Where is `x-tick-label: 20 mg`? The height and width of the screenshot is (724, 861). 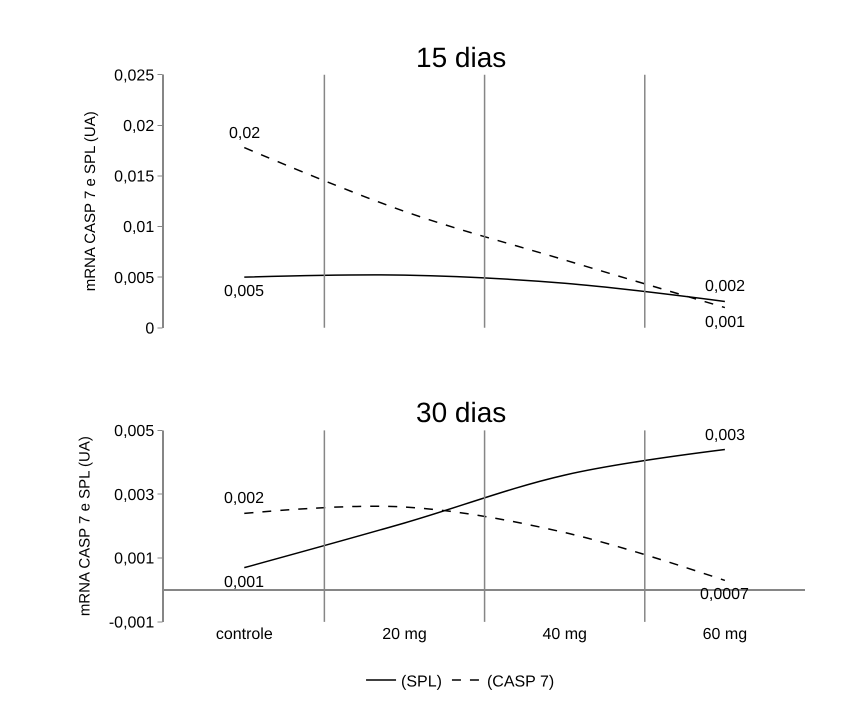 x-tick-label: 20 mg is located at coordinates (404, 634).